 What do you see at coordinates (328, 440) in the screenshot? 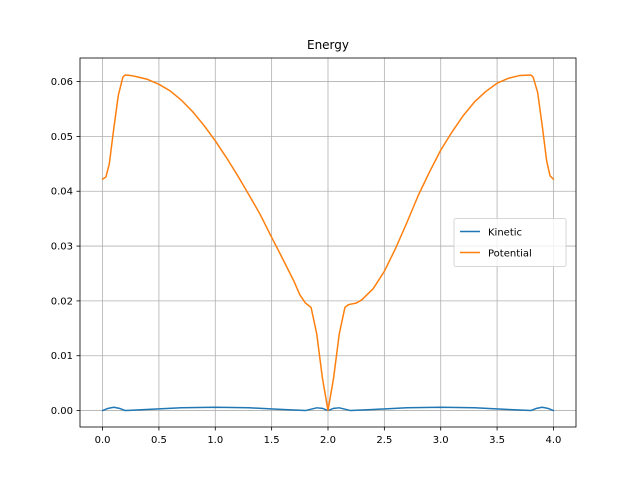
I see `x-tick-label: 2.0` at bounding box center [328, 440].